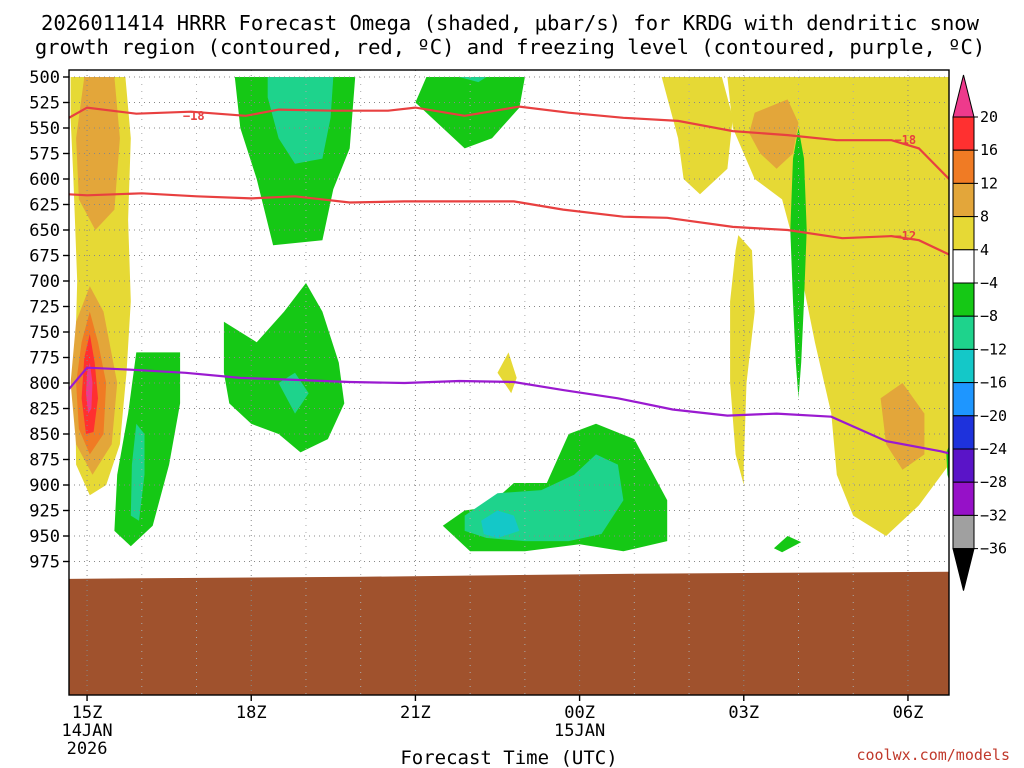 The width and height of the screenshot is (1024, 768). I want to click on y-tick-label-975: 975, so click(44, 563).